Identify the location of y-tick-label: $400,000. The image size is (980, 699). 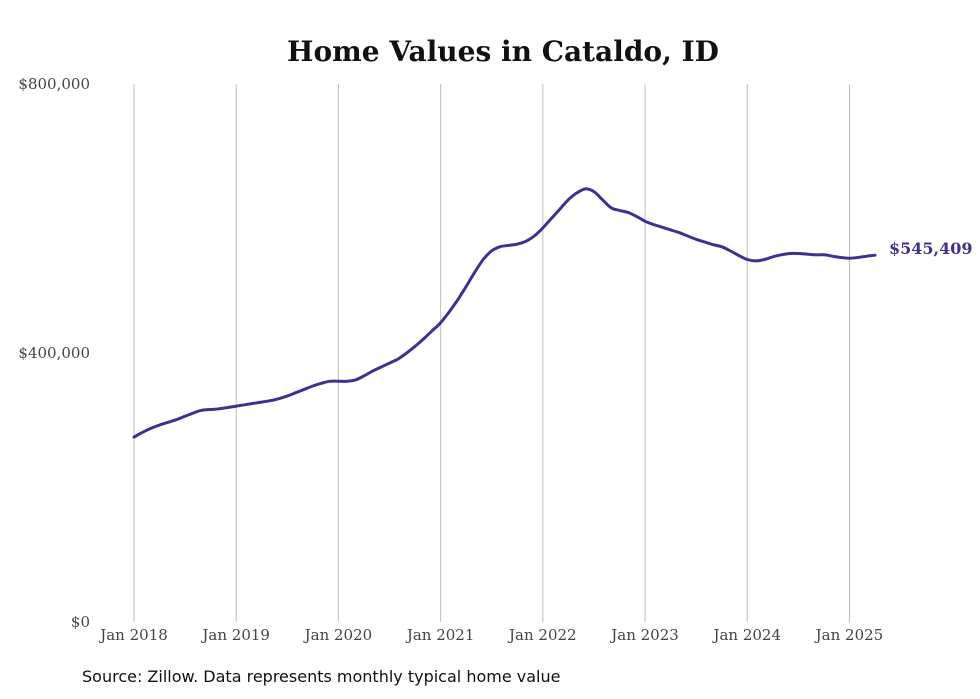
(54, 353).